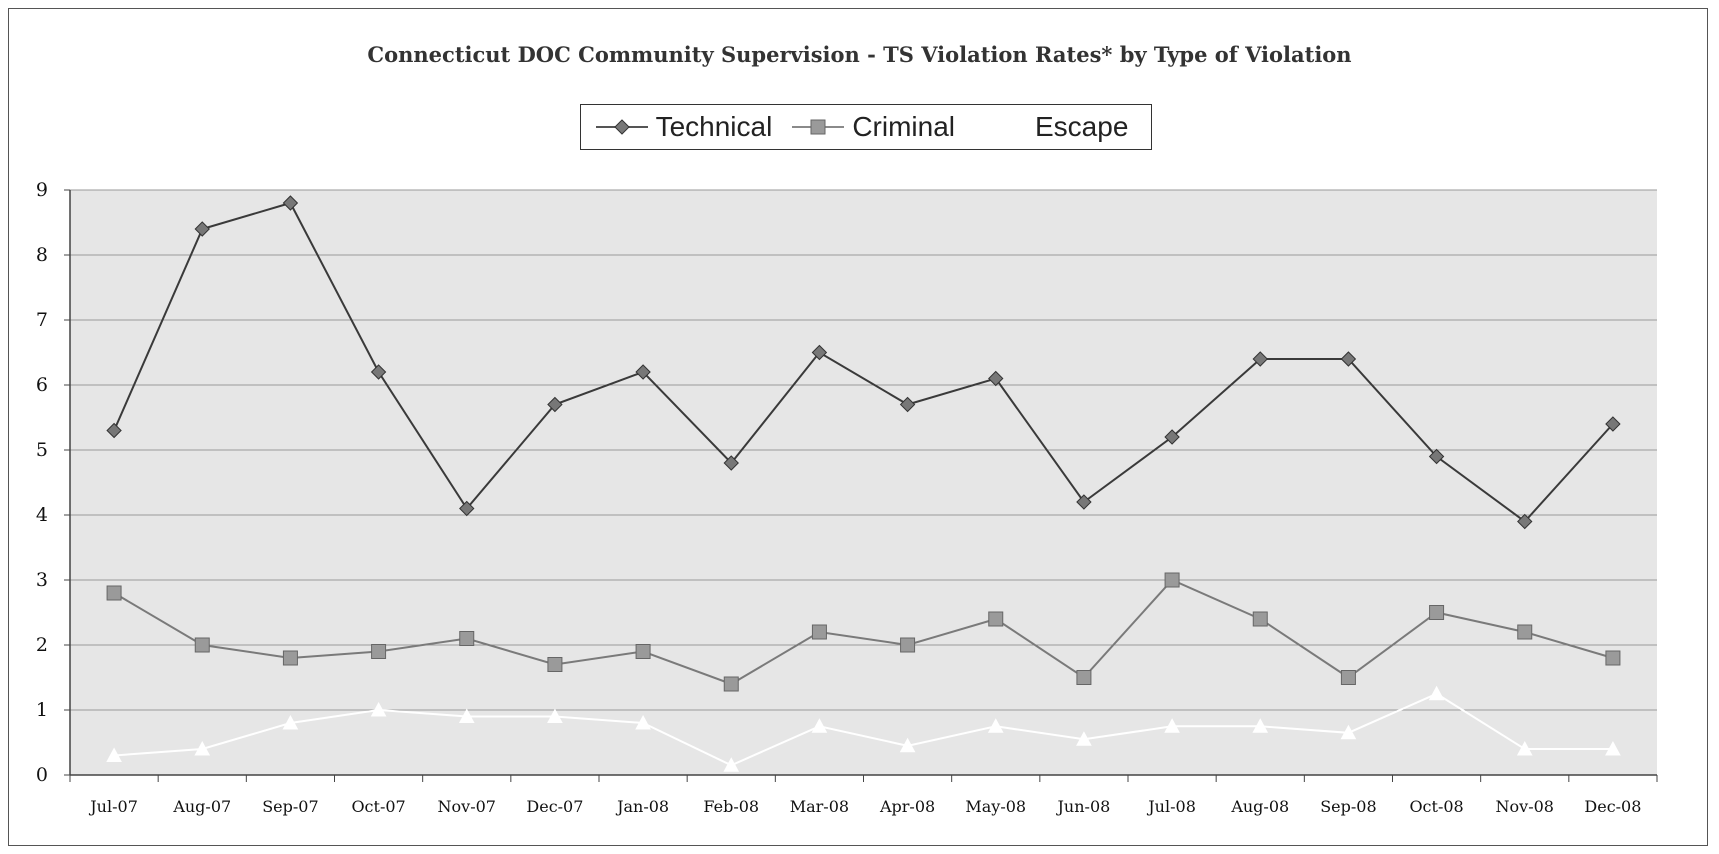  Describe the element at coordinates (863, 632) in the screenshot. I see `series-line-criminal` at that location.